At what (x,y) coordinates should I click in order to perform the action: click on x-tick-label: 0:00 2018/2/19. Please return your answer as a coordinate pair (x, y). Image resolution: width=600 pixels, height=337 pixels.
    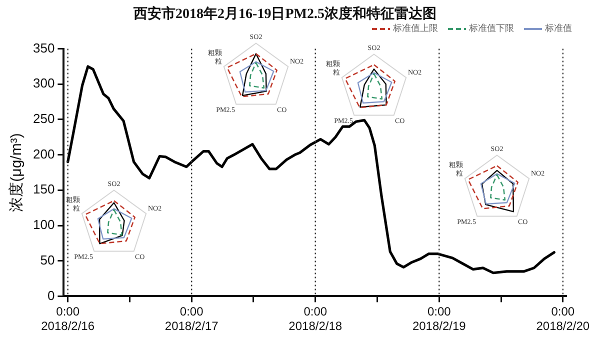
    Looking at the image, I should click on (439, 319).